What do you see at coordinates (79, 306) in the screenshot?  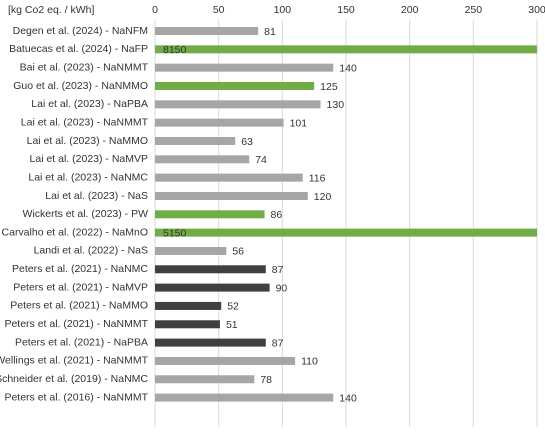 I see `y-tick-label: Peters et al. (2021) - NaMMO` at bounding box center [79, 306].